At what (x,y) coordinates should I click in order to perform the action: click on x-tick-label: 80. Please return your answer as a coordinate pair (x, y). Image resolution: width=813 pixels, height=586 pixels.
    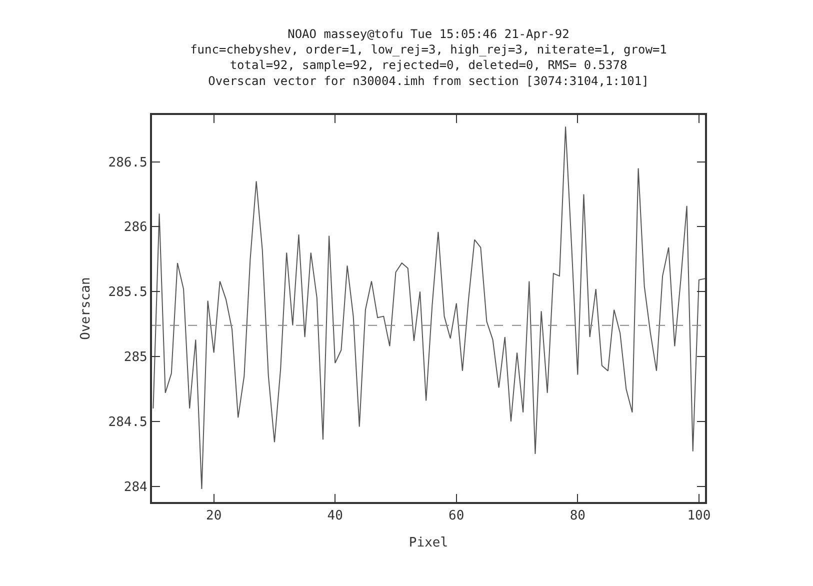
    Looking at the image, I should click on (578, 516).